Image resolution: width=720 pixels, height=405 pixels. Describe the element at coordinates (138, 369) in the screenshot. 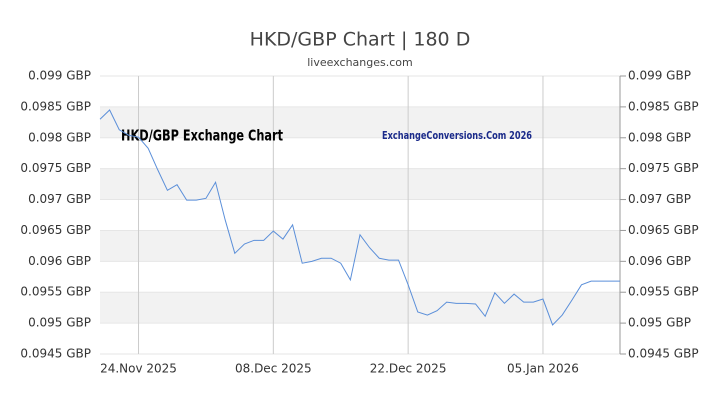

I see `x-tick-label: 24.Nov 2025` at that location.